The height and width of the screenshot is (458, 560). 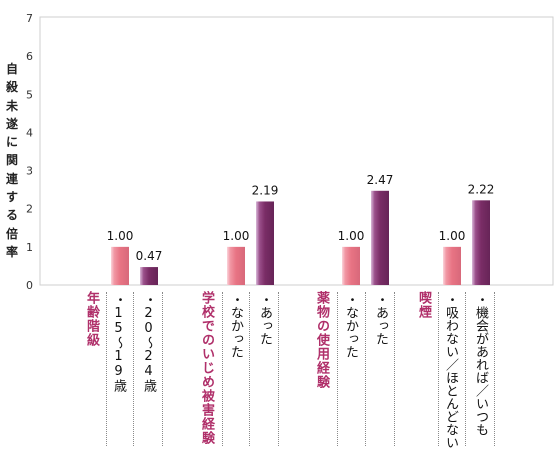 I want to click on group-label: 年齢階級, so click(x=91, y=319).